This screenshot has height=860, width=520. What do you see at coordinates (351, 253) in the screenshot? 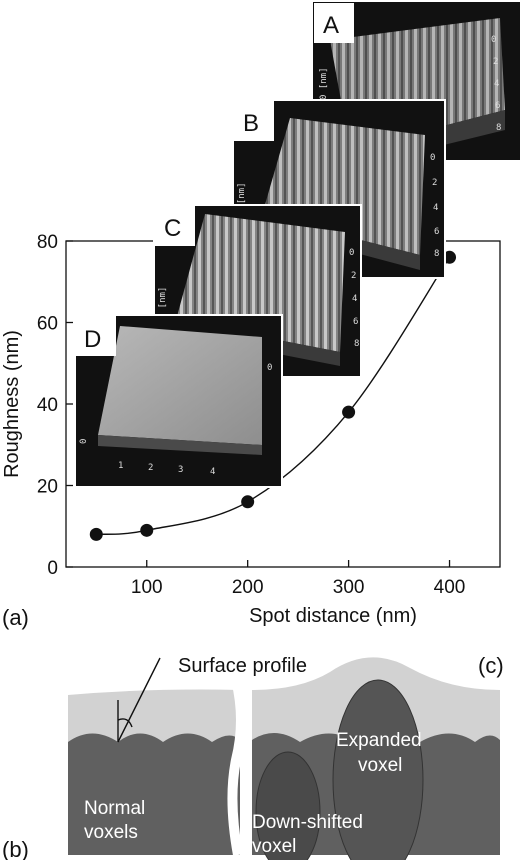
I see `inset-c-tick: 0` at bounding box center [351, 253].